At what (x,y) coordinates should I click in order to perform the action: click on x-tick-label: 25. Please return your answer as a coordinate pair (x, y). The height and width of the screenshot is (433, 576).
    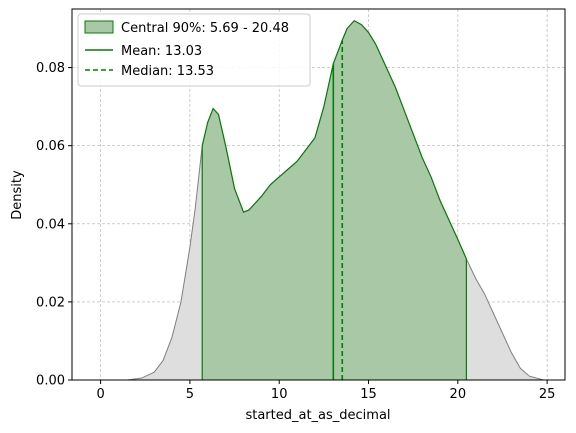
    Looking at the image, I should click on (547, 394).